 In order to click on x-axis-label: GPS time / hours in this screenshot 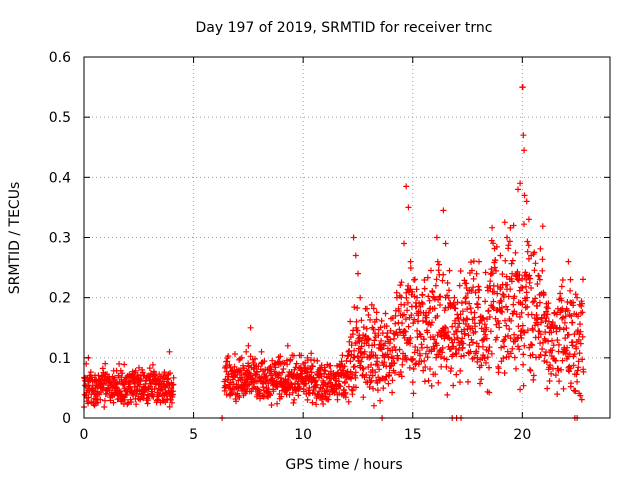, I will do `click(343, 465)`.